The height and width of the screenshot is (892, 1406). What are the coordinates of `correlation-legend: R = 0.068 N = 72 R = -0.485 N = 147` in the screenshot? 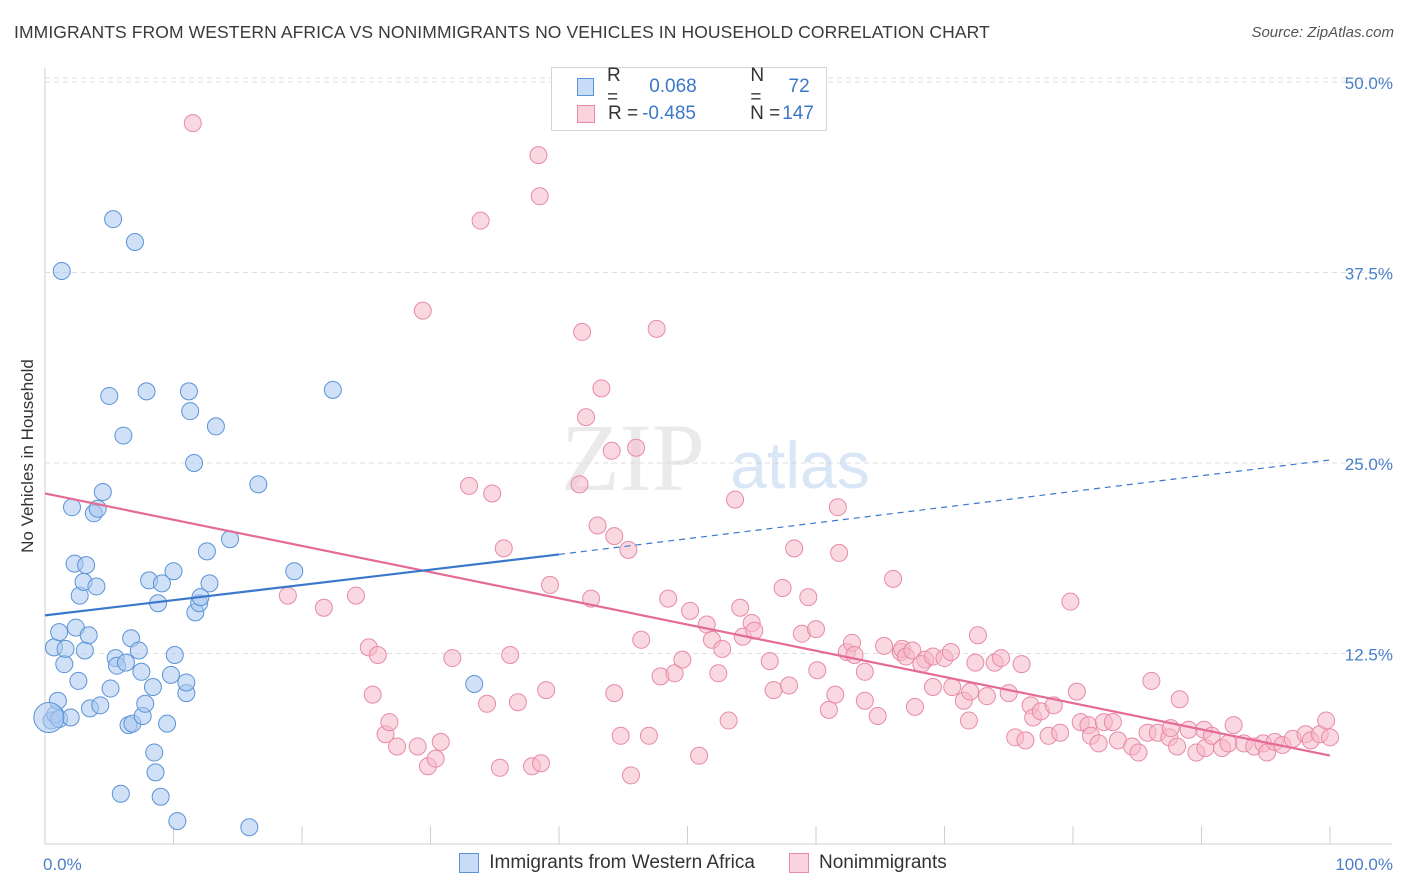 It's located at (689, 98).